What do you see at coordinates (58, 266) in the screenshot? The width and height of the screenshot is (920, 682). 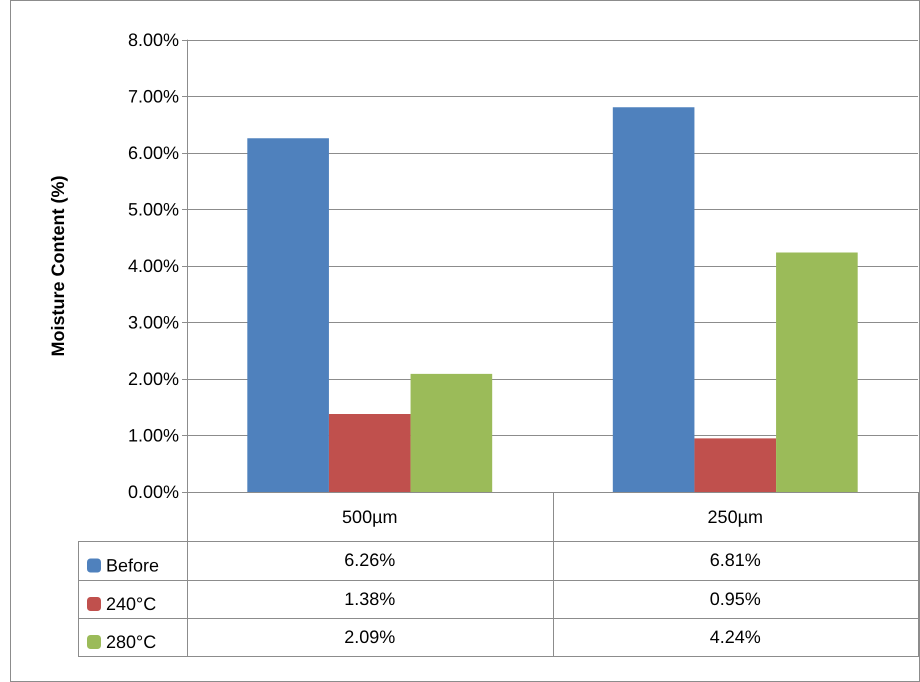 I see `y-axis-title: Moisture Content (%)` at bounding box center [58, 266].